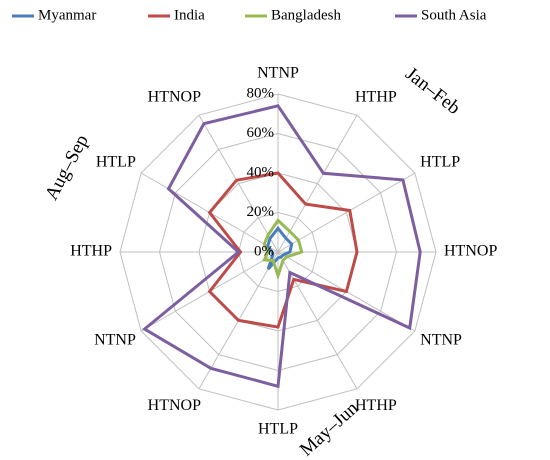 Image resolution: width=550 pixels, height=460 pixels. What do you see at coordinates (261, 93) in the screenshot?
I see `tick-label: 80%` at bounding box center [261, 93].